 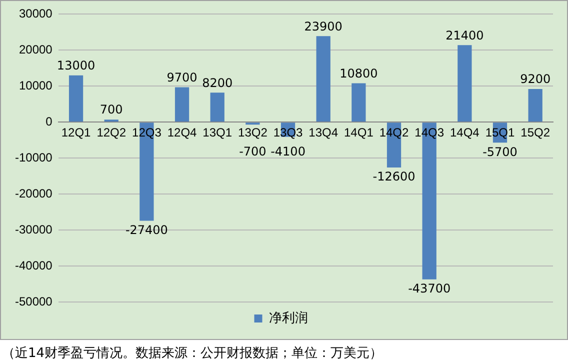 I want to click on x-tick-label: 12Q1, so click(x=76, y=133).